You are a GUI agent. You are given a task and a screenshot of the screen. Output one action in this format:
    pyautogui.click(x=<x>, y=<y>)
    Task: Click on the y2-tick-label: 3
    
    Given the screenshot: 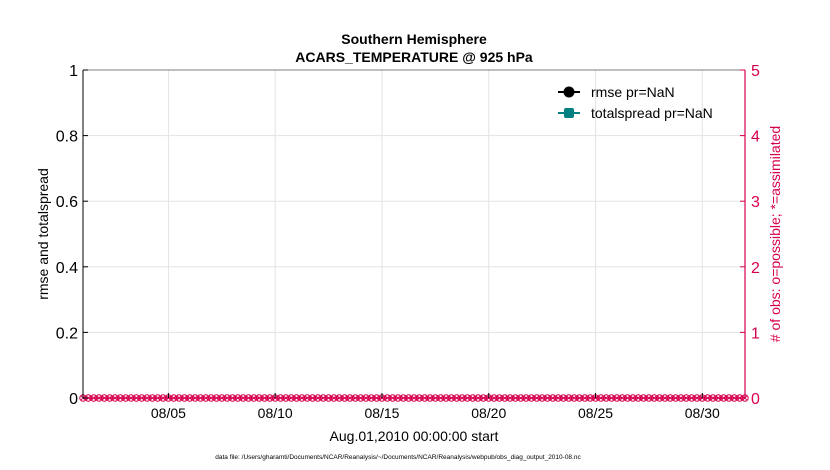 What is the action you would take?
    pyautogui.click(x=755, y=202)
    